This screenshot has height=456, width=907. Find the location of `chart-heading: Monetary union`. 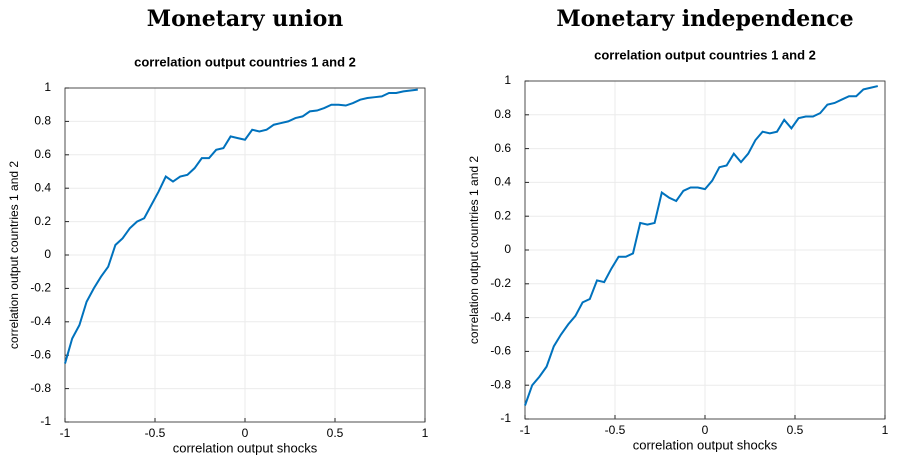

chart-heading: Monetary union is located at coordinates (245, 19).